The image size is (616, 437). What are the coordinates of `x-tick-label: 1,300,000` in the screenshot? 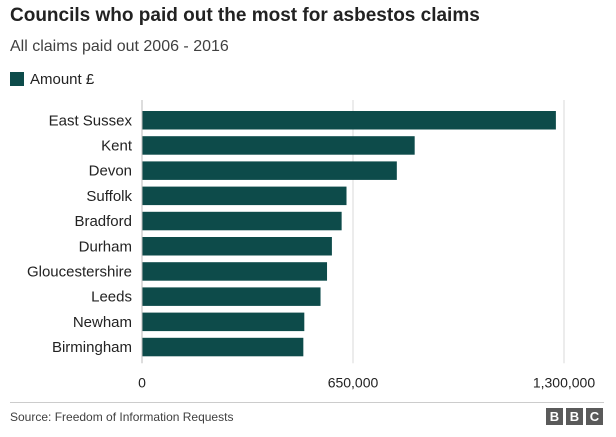 It's located at (564, 382).